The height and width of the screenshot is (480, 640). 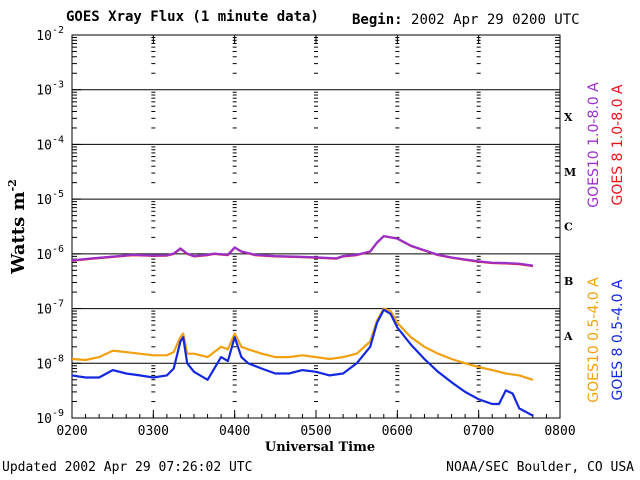 I want to click on legend-entry: GOES 8 0.5-4.0 A, so click(x=618, y=339).